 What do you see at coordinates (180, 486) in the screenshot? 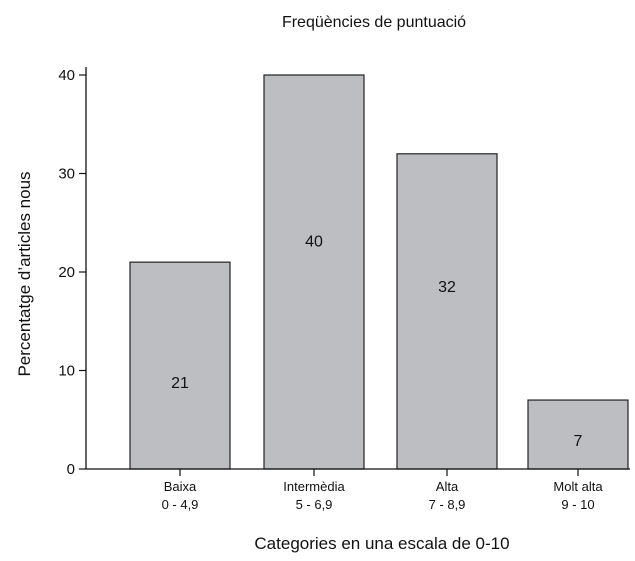
I see `x-tick-label-name: Baixa` at bounding box center [180, 486].